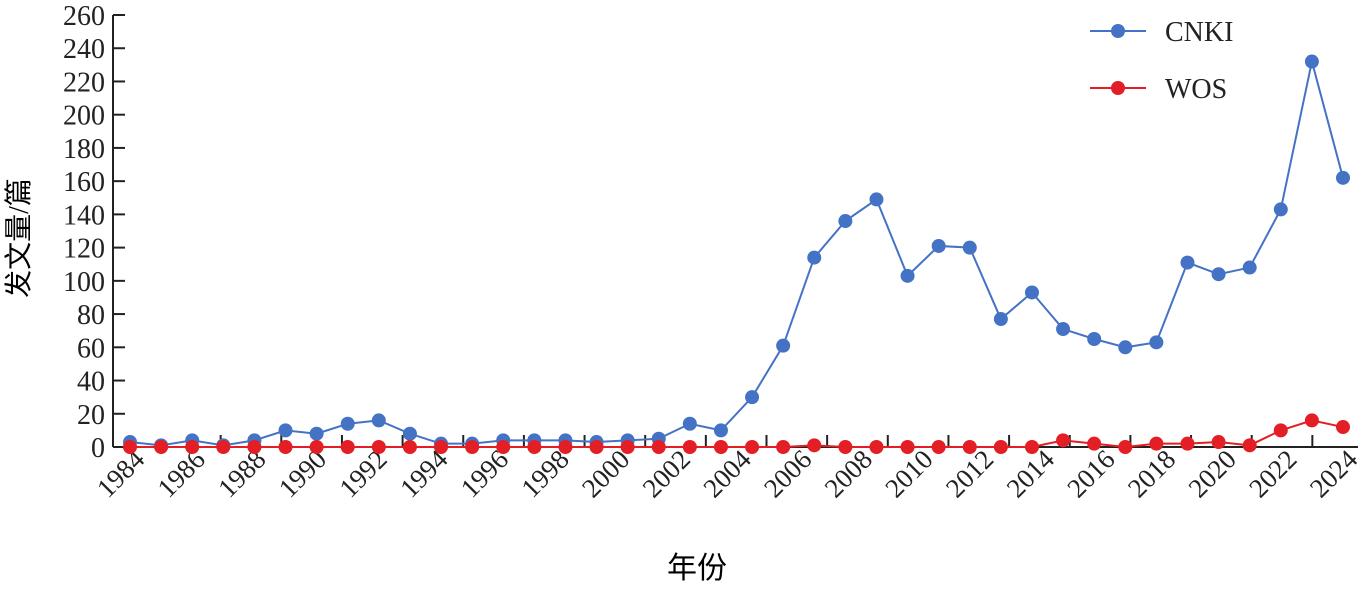  What do you see at coordinates (19, 238) in the screenshot?
I see `y-axis-label: 发文量/篇` at bounding box center [19, 238].